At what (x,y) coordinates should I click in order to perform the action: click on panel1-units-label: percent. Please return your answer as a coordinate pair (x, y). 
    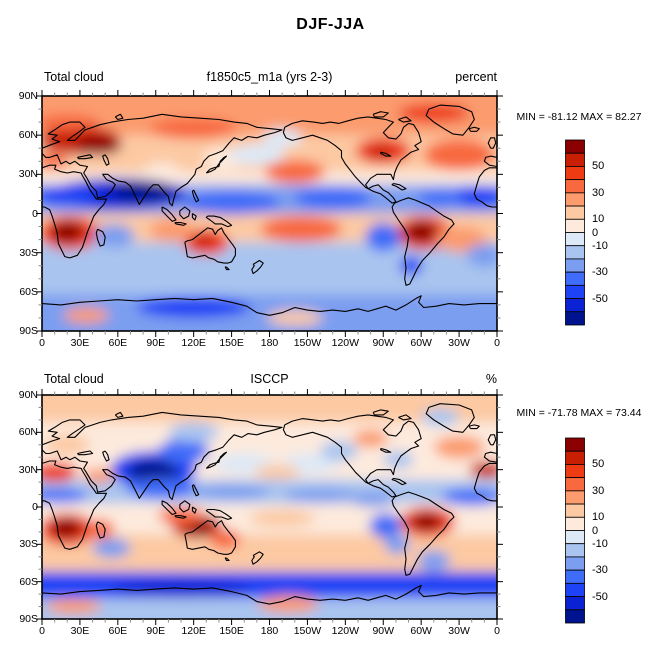
    Looking at the image, I should click on (476, 77).